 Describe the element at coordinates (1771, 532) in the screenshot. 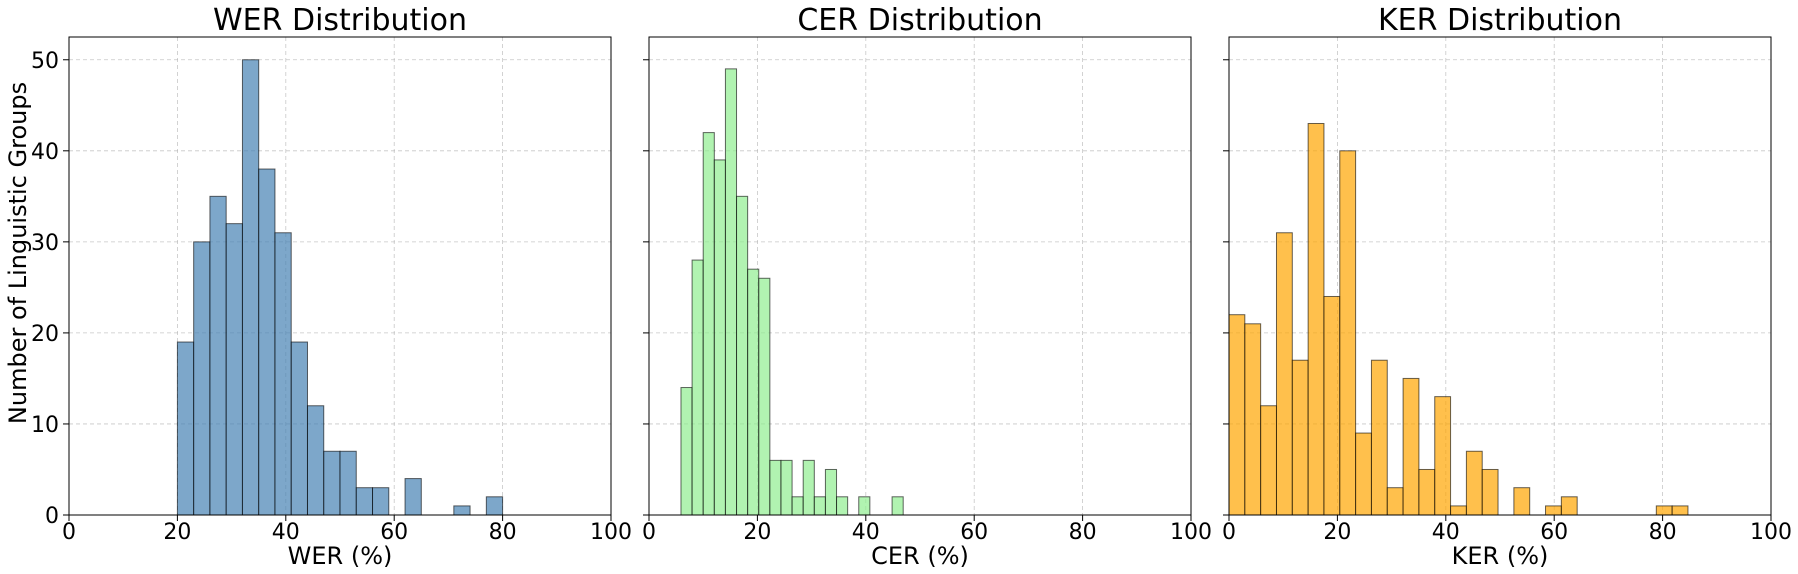

I see `ker-x-tick-label: 100` at that location.